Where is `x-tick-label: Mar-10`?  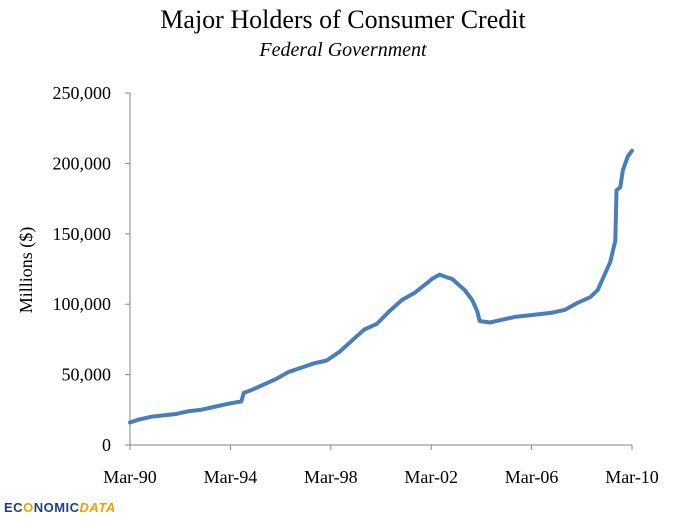
x-tick-label: Mar-10 is located at coordinates (632, 477).